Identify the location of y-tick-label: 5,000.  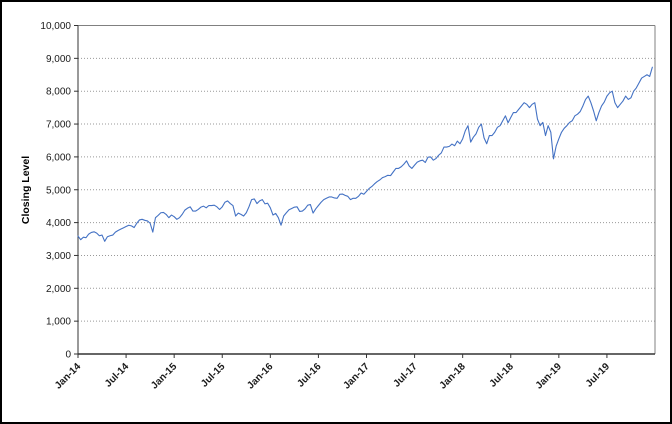
(58, 190).